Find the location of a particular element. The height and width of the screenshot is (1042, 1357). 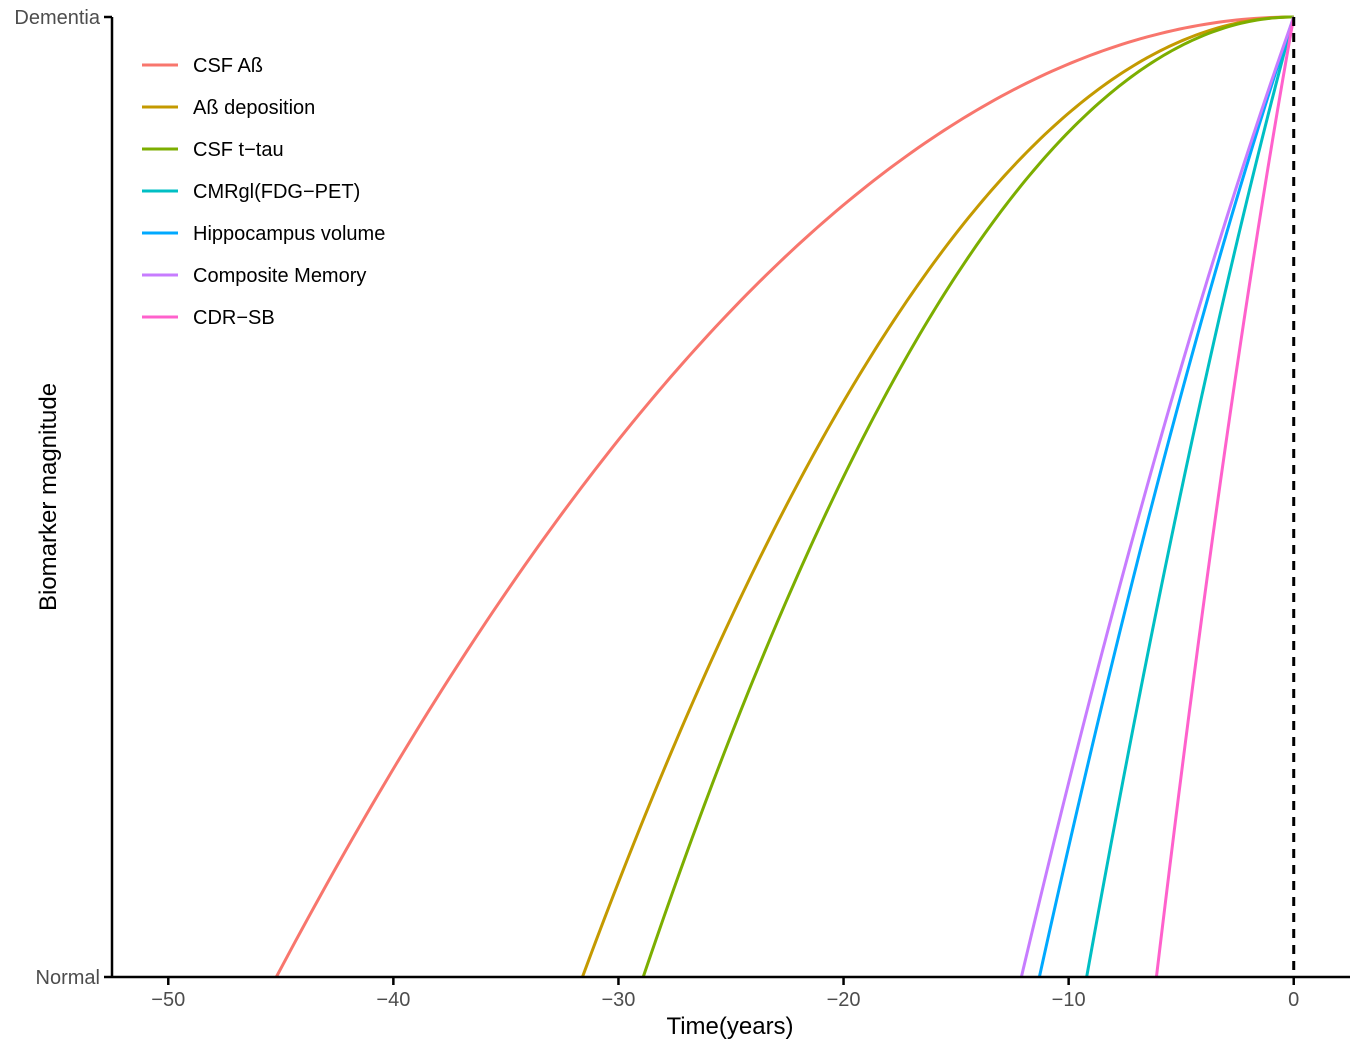

x-tick-label: −20 is located at coordinates (844, 1000).